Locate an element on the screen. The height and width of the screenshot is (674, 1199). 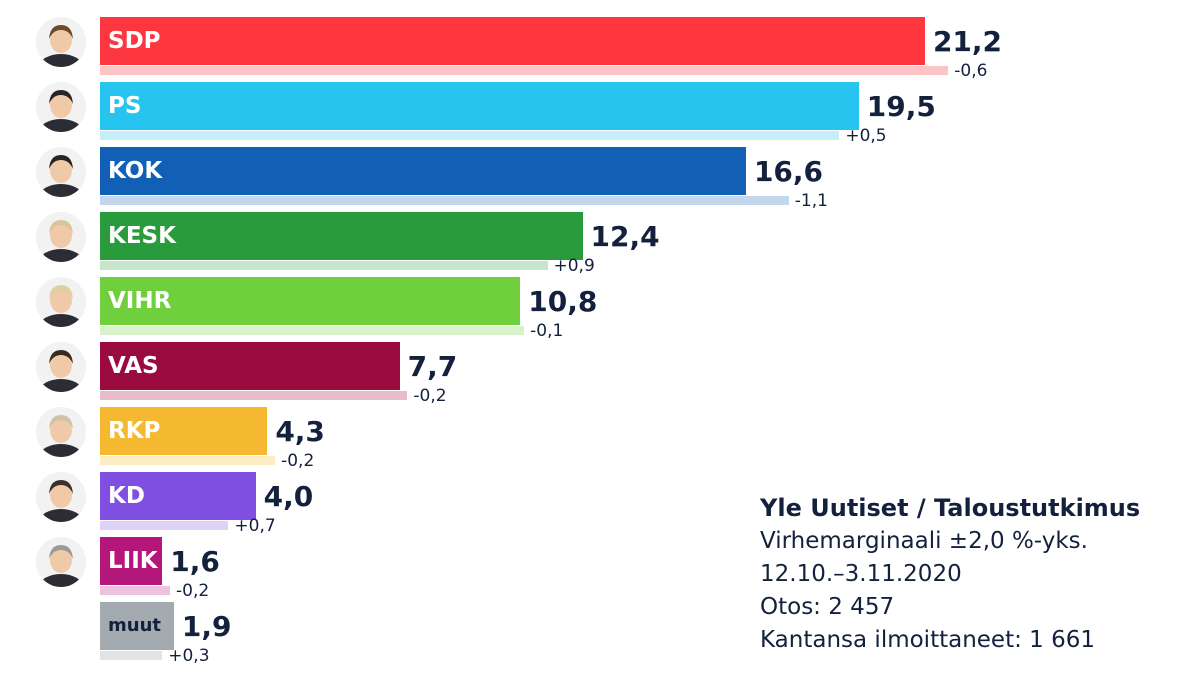
declared-count: Kantansa ilmoittaneet: 1 661 is located at coordinates (928, 640).